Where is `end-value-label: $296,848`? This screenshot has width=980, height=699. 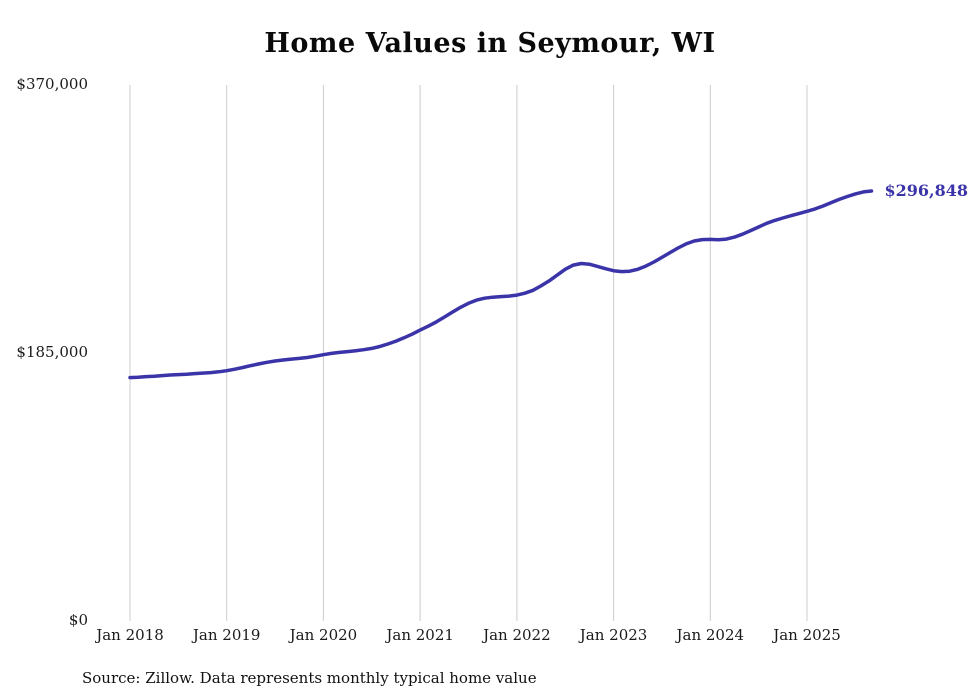 end-value-label: $296,848 is located at coordinates (926, 190).